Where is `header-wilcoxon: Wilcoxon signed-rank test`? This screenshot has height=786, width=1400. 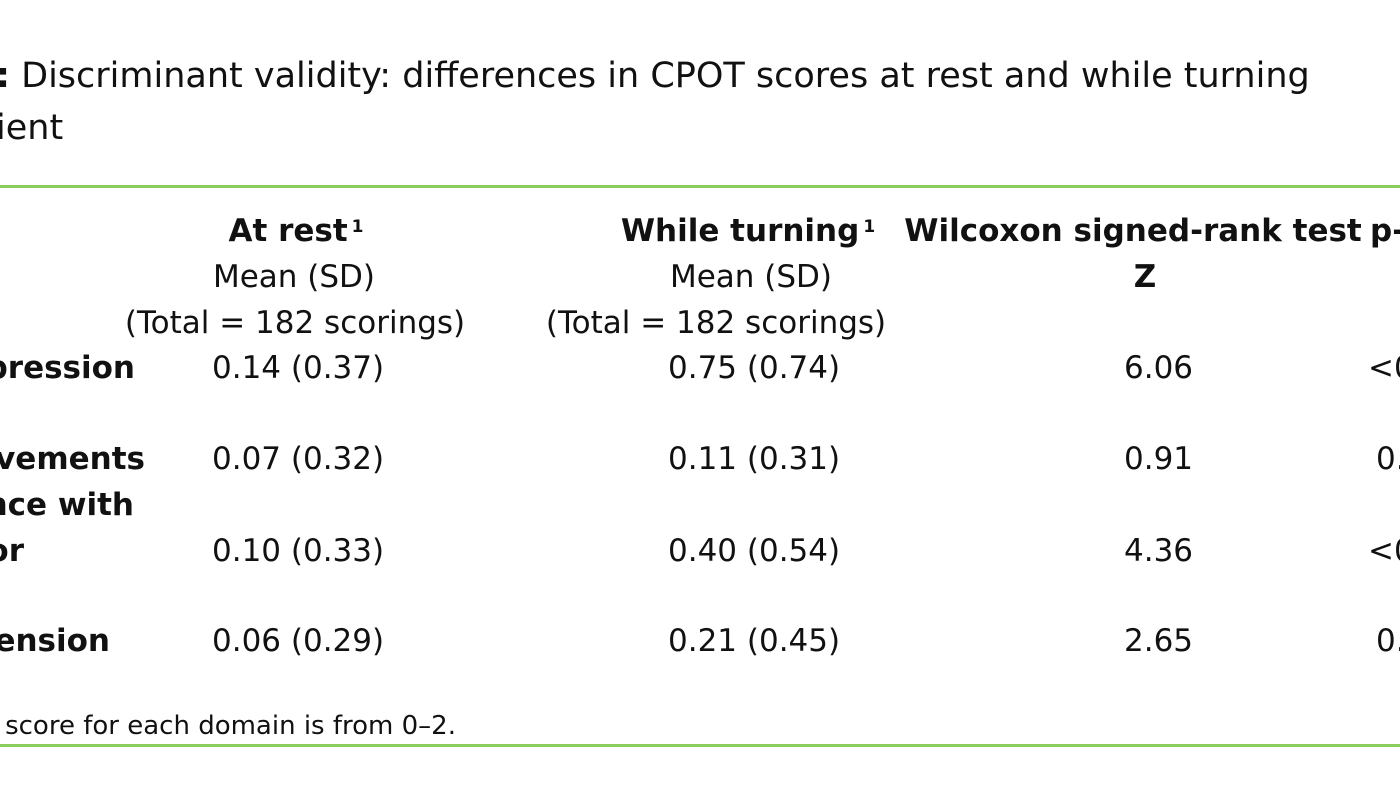
header-wilcoxon: Wilcoxon signed-rank test is located at coordinates (1133, 231).